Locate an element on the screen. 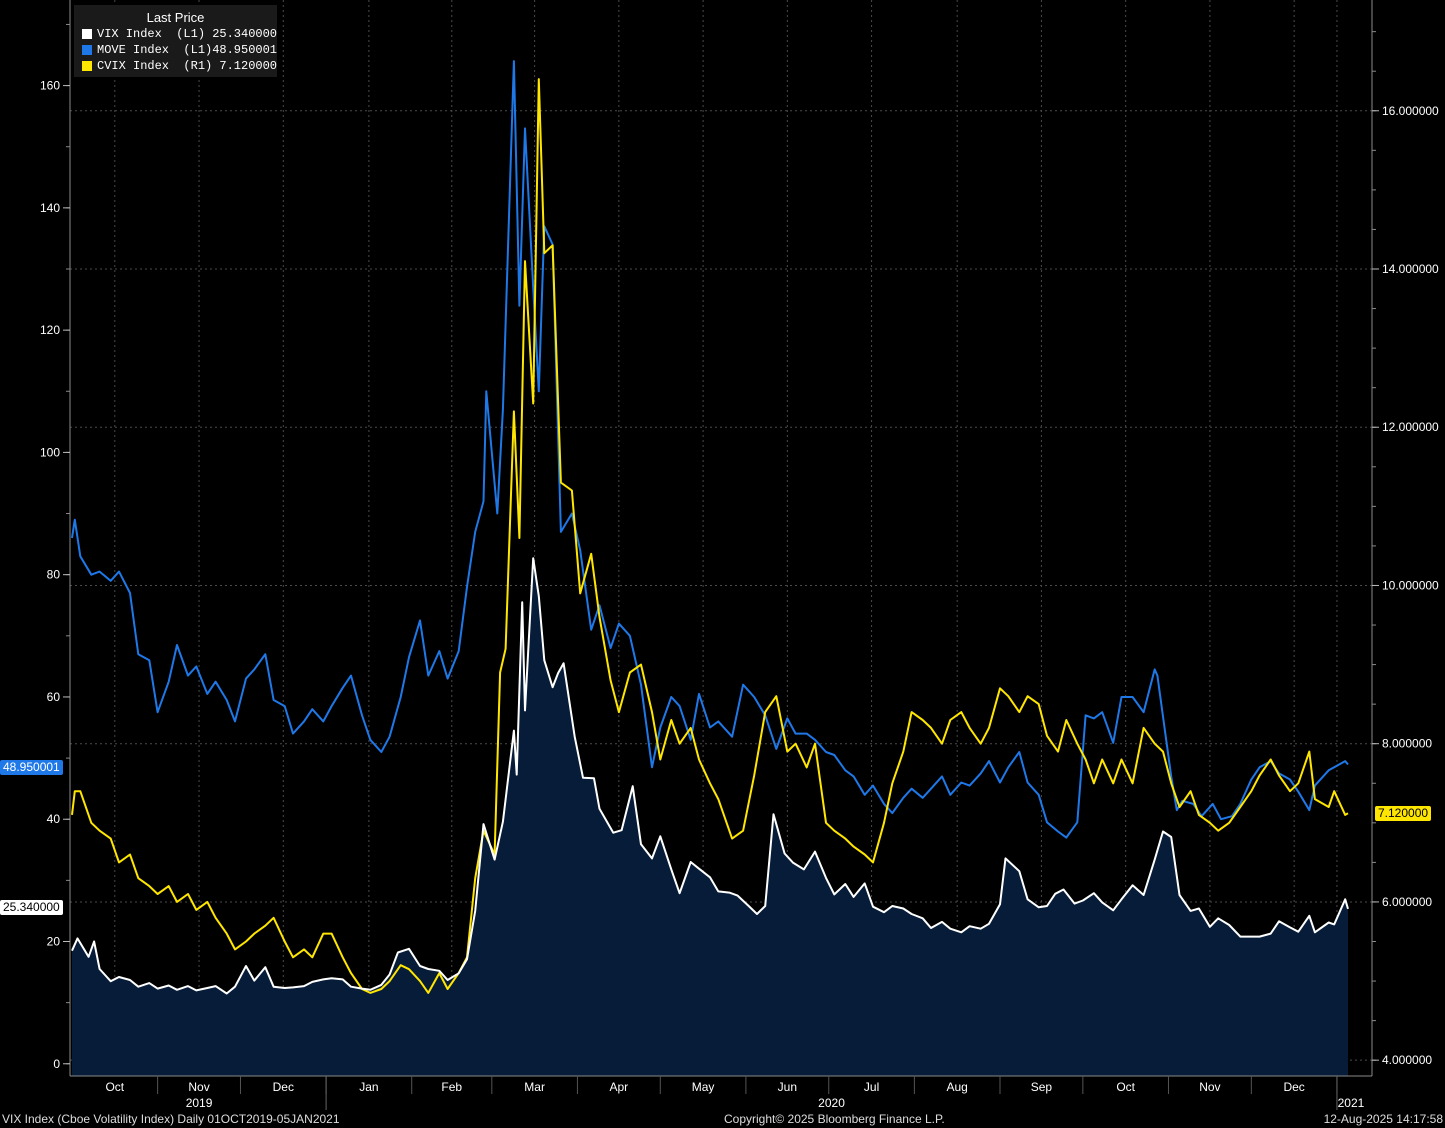 This screenshot has height=1128, width=1445. legend-label-cvix: CVIX Index (R1) is located at coordinates (155, 66).